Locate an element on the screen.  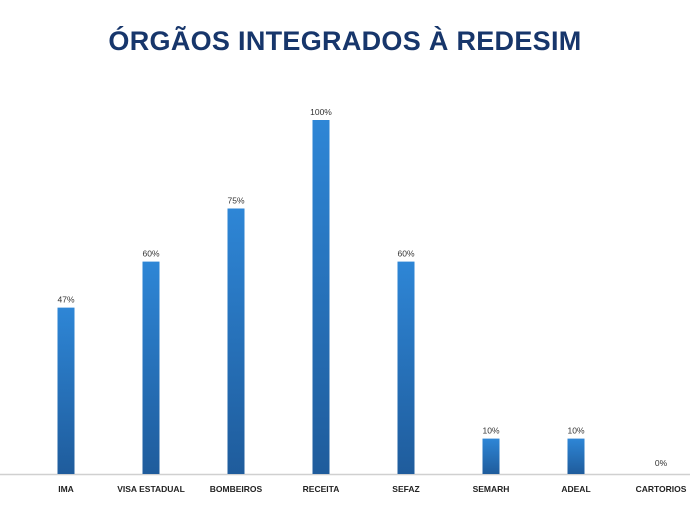
data-label: 0% is located at coordinates (661, 463).